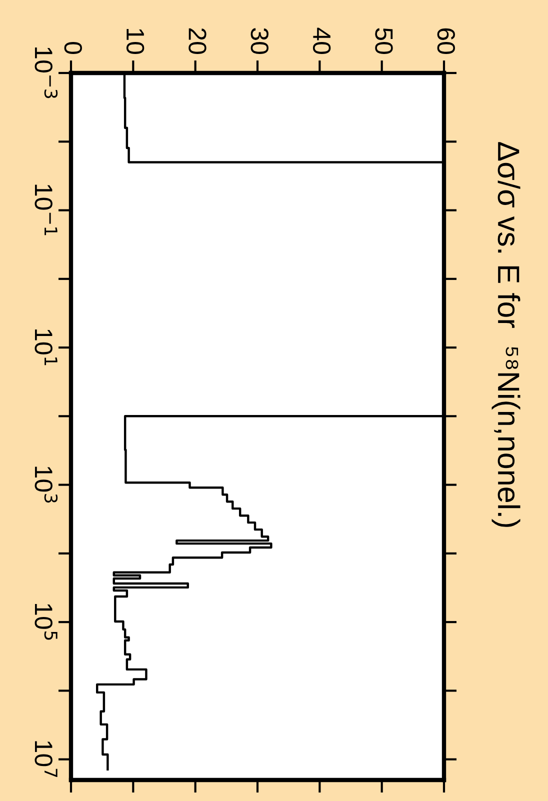 The height and width of the screenshot is (801, 548). I want to click on x-tick-label: 40, so click(321, 41).